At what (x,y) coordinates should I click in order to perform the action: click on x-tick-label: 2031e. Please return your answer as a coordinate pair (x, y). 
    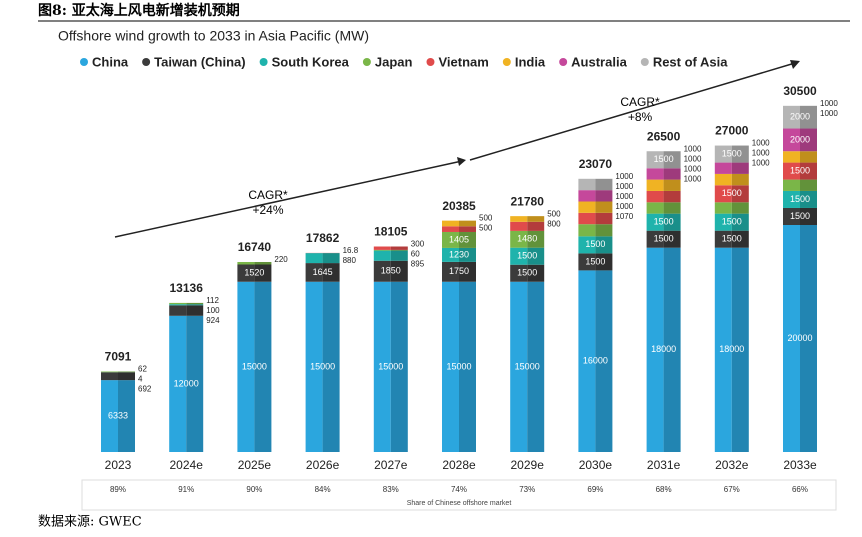
    Looking at the image, I should click on (664, 465).